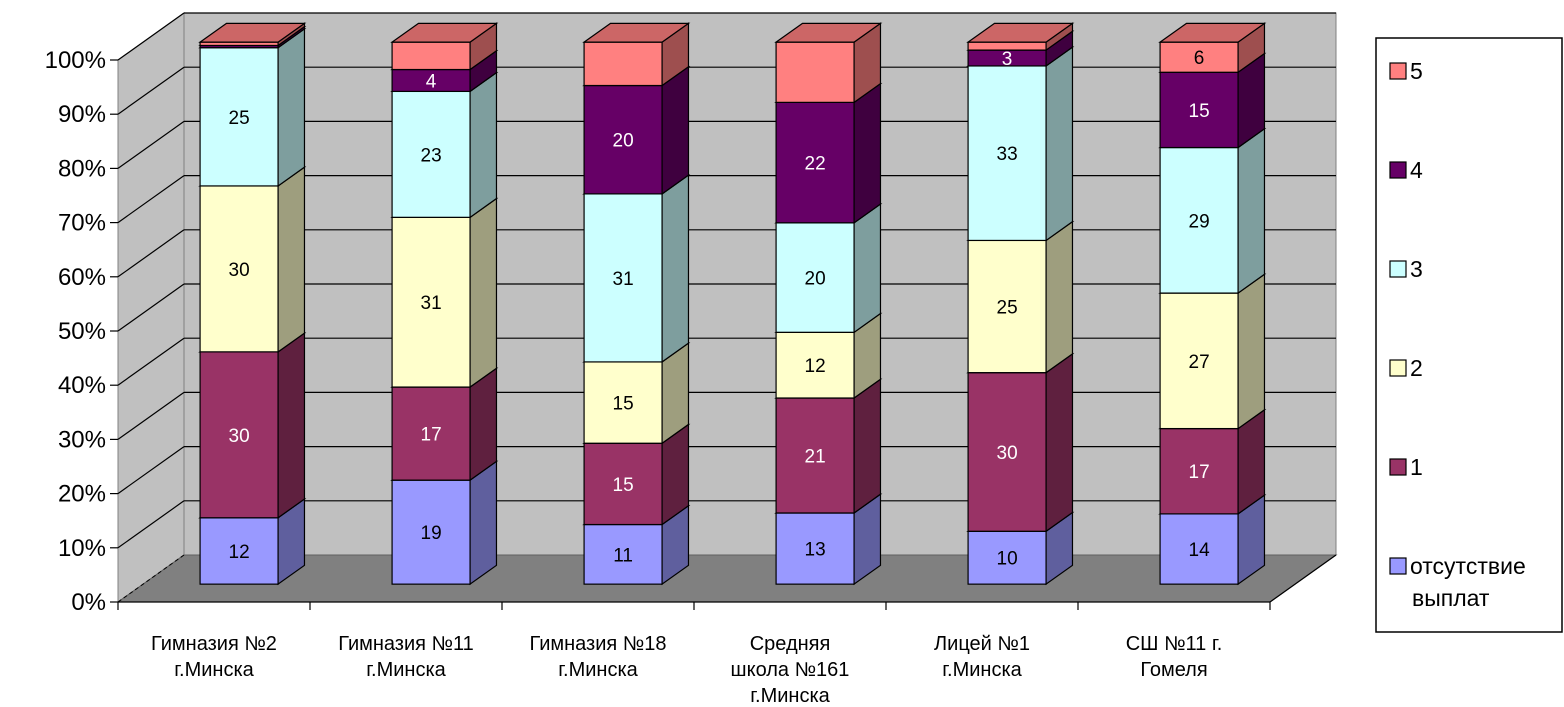  I want to click on data-label: 17, so click(1199, 472).